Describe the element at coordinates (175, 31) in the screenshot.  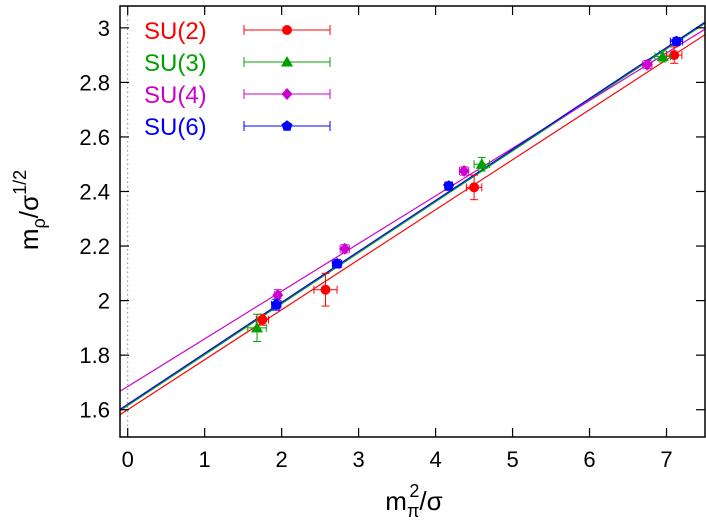
I see `legend-label-su2: SU(2)` at that location.